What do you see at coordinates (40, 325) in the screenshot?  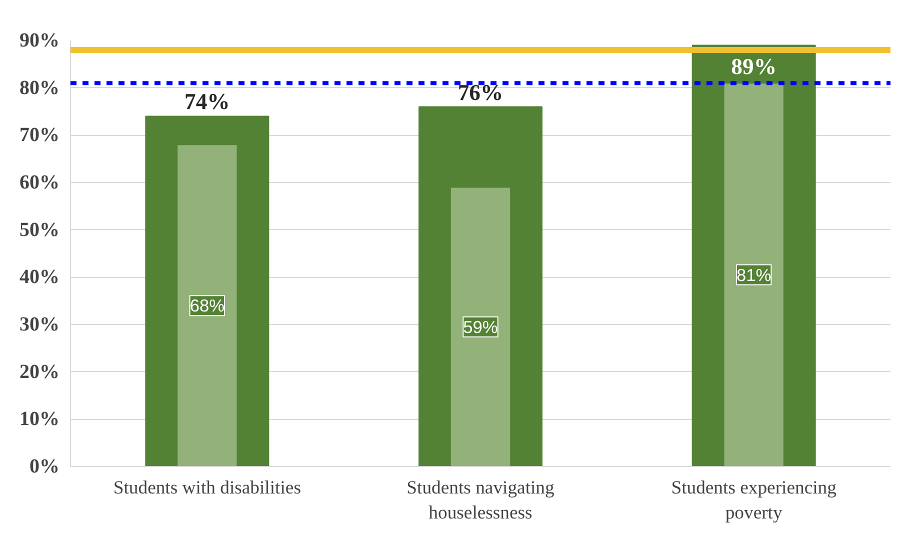 I see `y-tick-label: 30%` at bounding box center [40, 325].